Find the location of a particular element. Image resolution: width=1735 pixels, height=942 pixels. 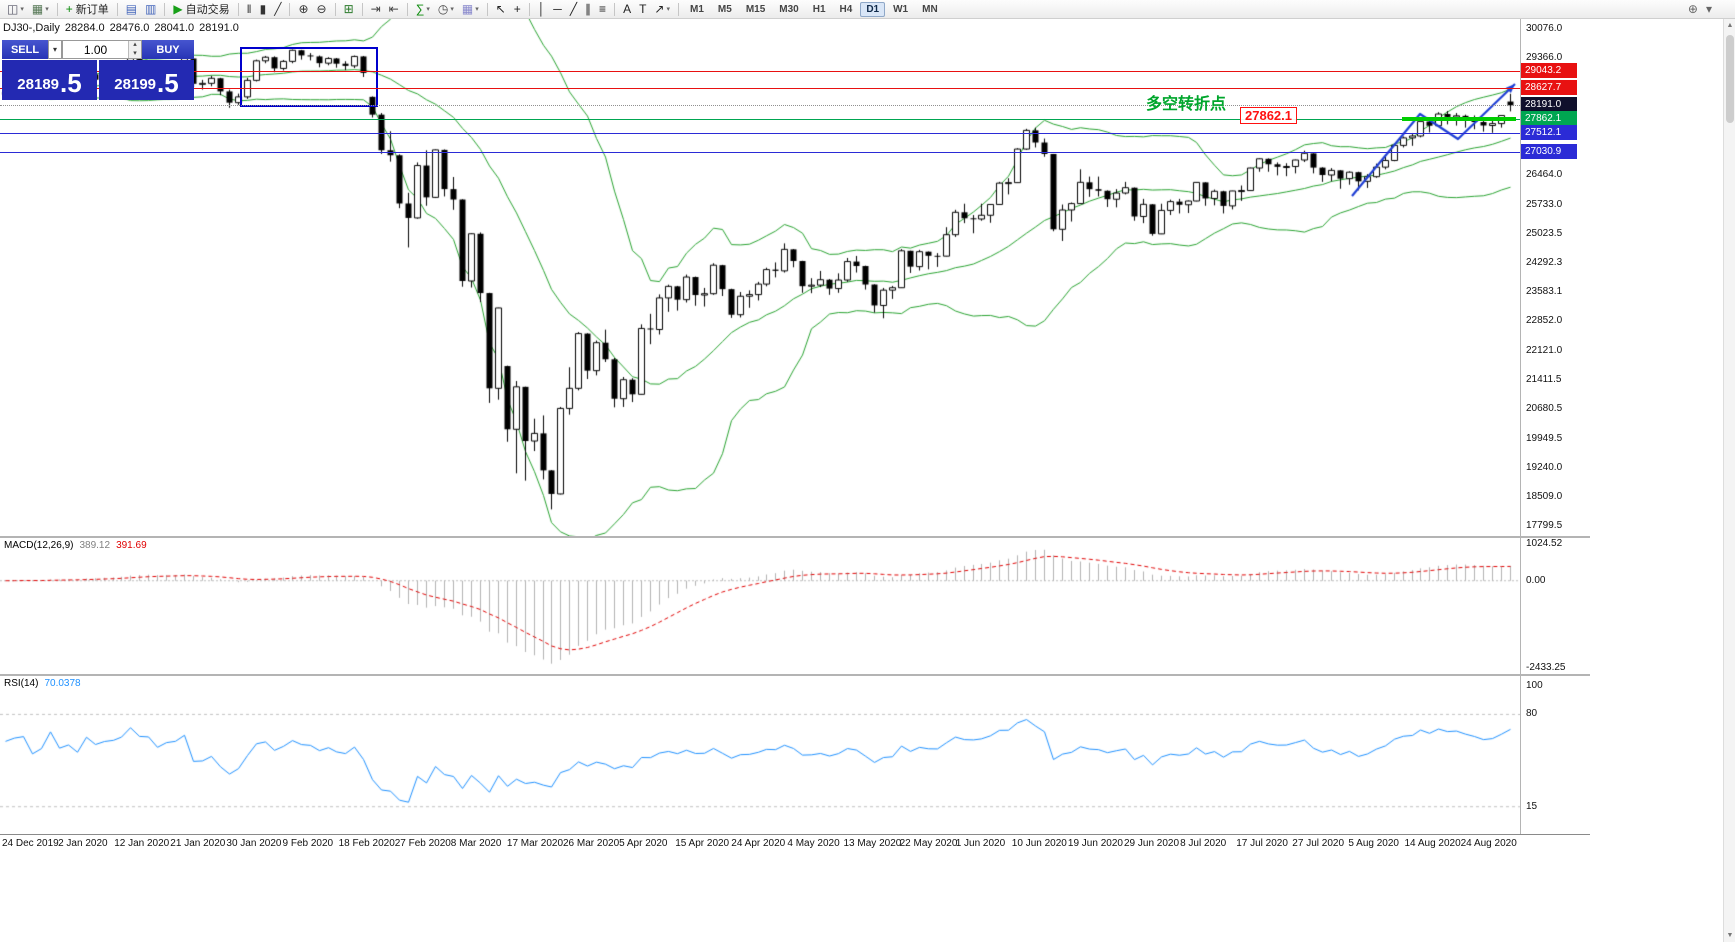

chart-shift-icon: ⇤ is located at coordinates (393, 9).